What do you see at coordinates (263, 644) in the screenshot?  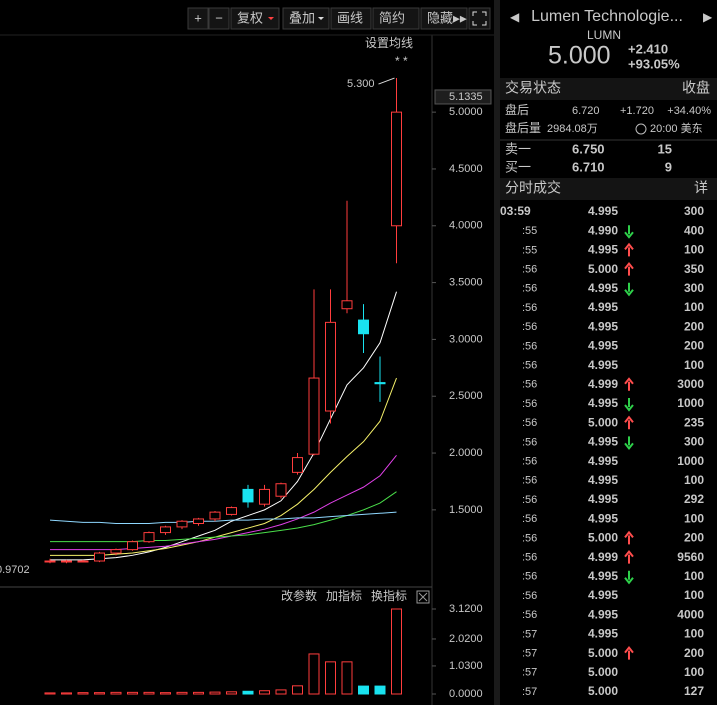 I see `volume-chart: 改参数 加指标 换指标 3.1200 2.0200 1.0300 0.0000` at bounding box center [263, 644].